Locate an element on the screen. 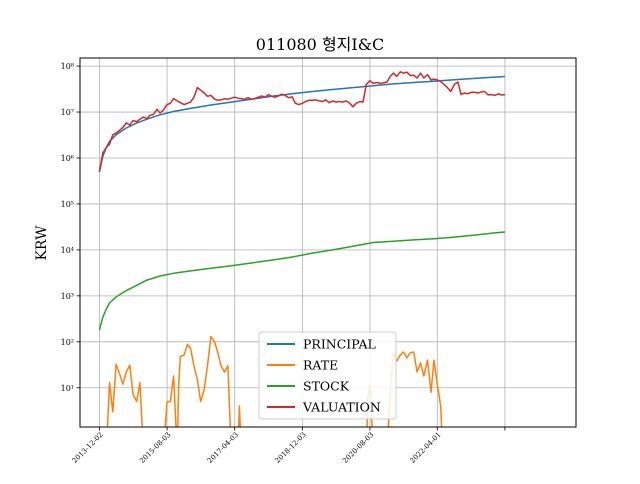 The width and height of the screenshot is (640, 484). y-axis-label: KRW is located at coordinates (42, 243).